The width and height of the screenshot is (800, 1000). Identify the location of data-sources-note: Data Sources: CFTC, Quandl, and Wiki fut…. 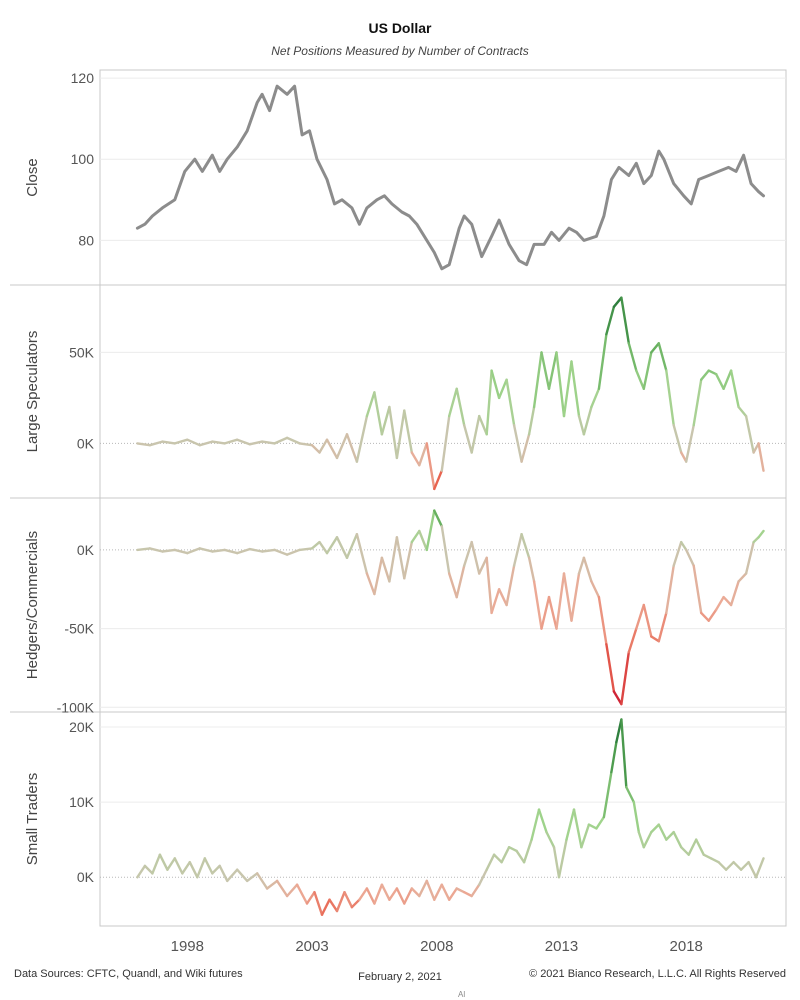
(128, 974).